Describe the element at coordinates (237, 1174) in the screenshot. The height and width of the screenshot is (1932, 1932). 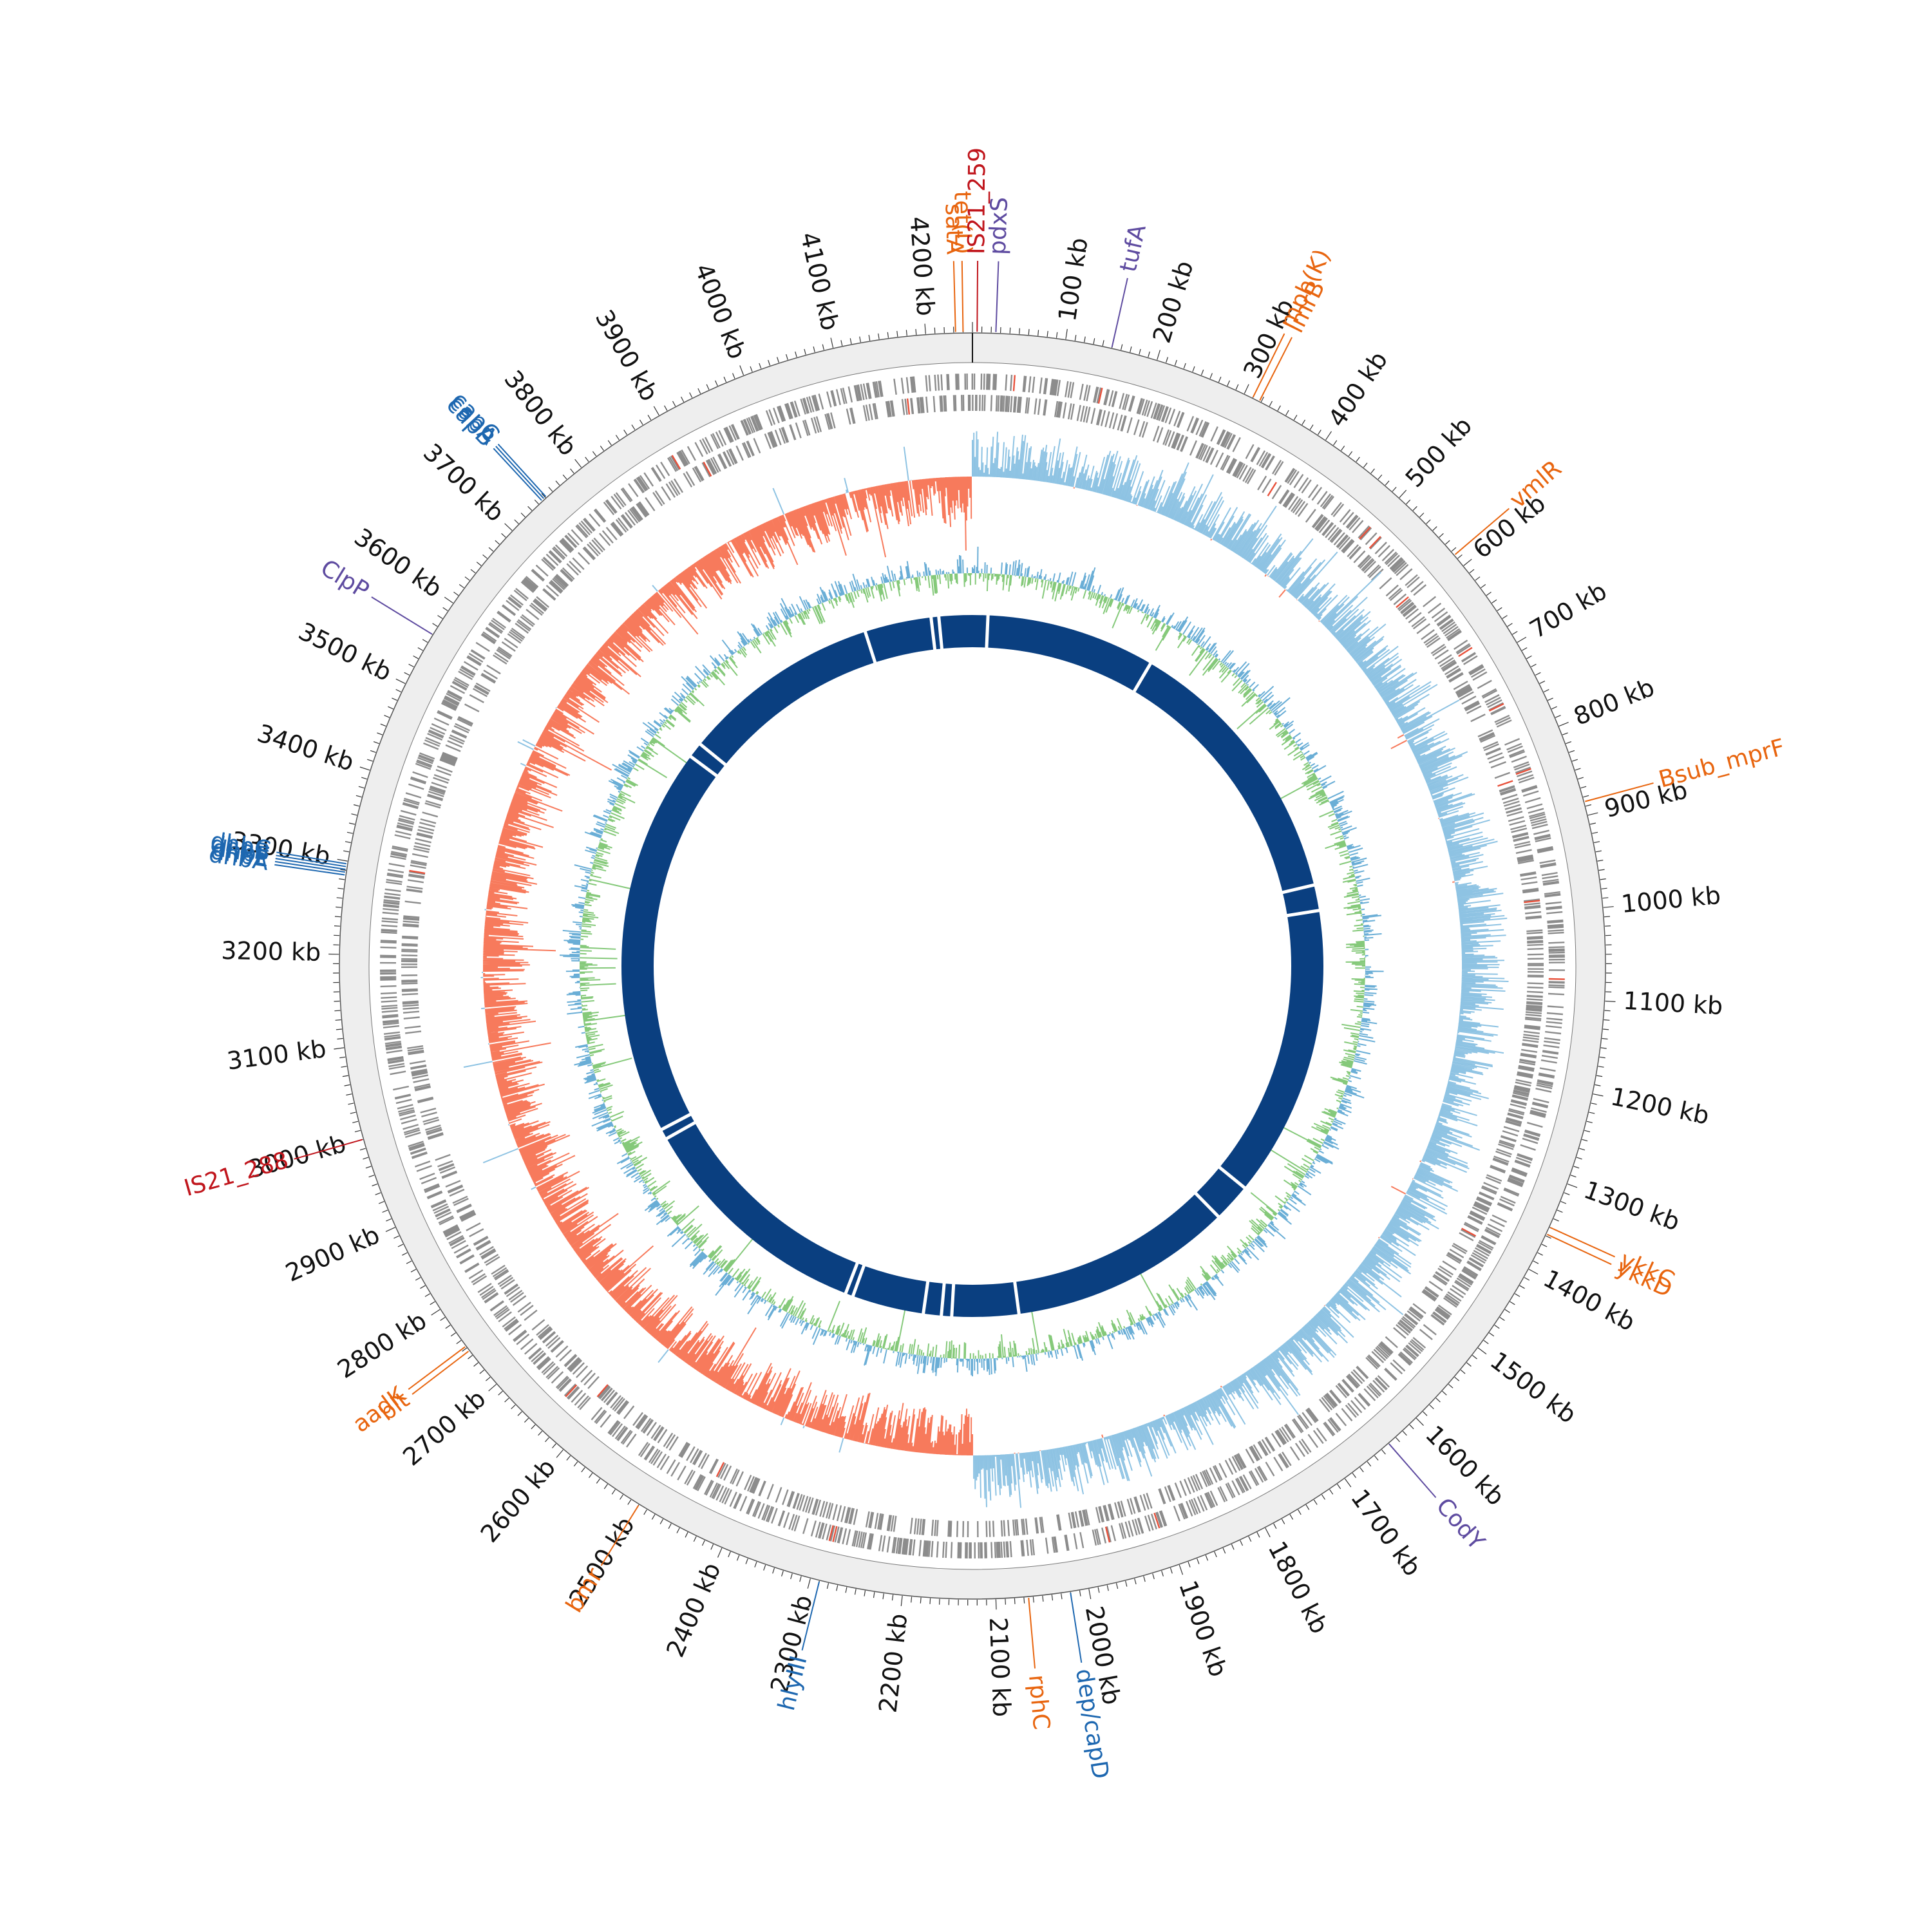
I see `gene-label: IS21_288` at that location.